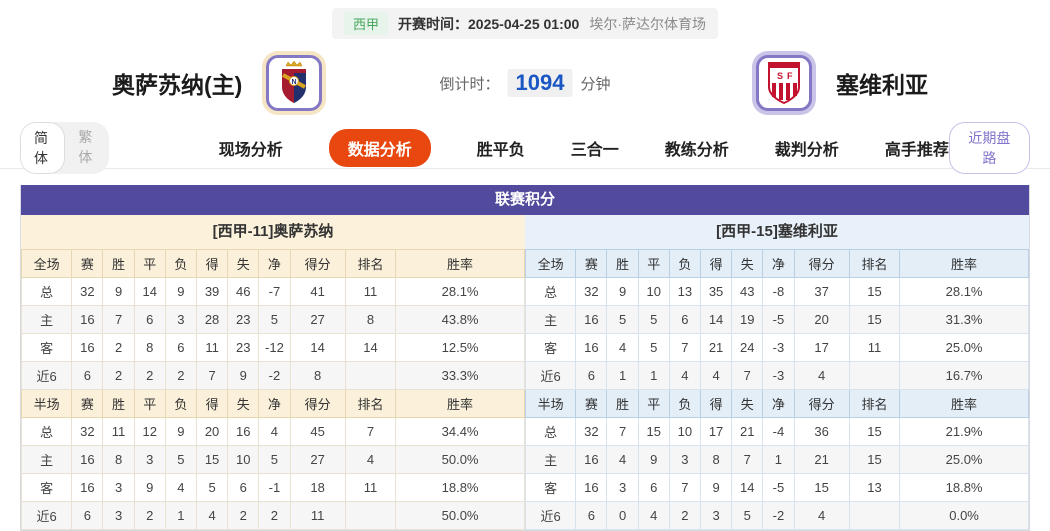  What do you see at coordinates (784, 83) in the screenshot?
I see `sevilla-crest-icon: S F` at bounding box center [784, 83].